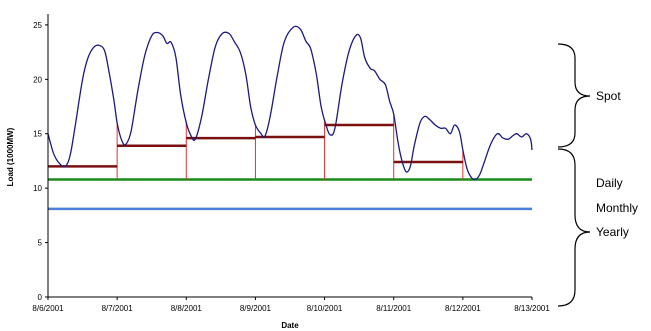 The width and height of the screenshot is (651, 331). I want to click on y-axis-title: Load (1000MW), so click(10, 156).